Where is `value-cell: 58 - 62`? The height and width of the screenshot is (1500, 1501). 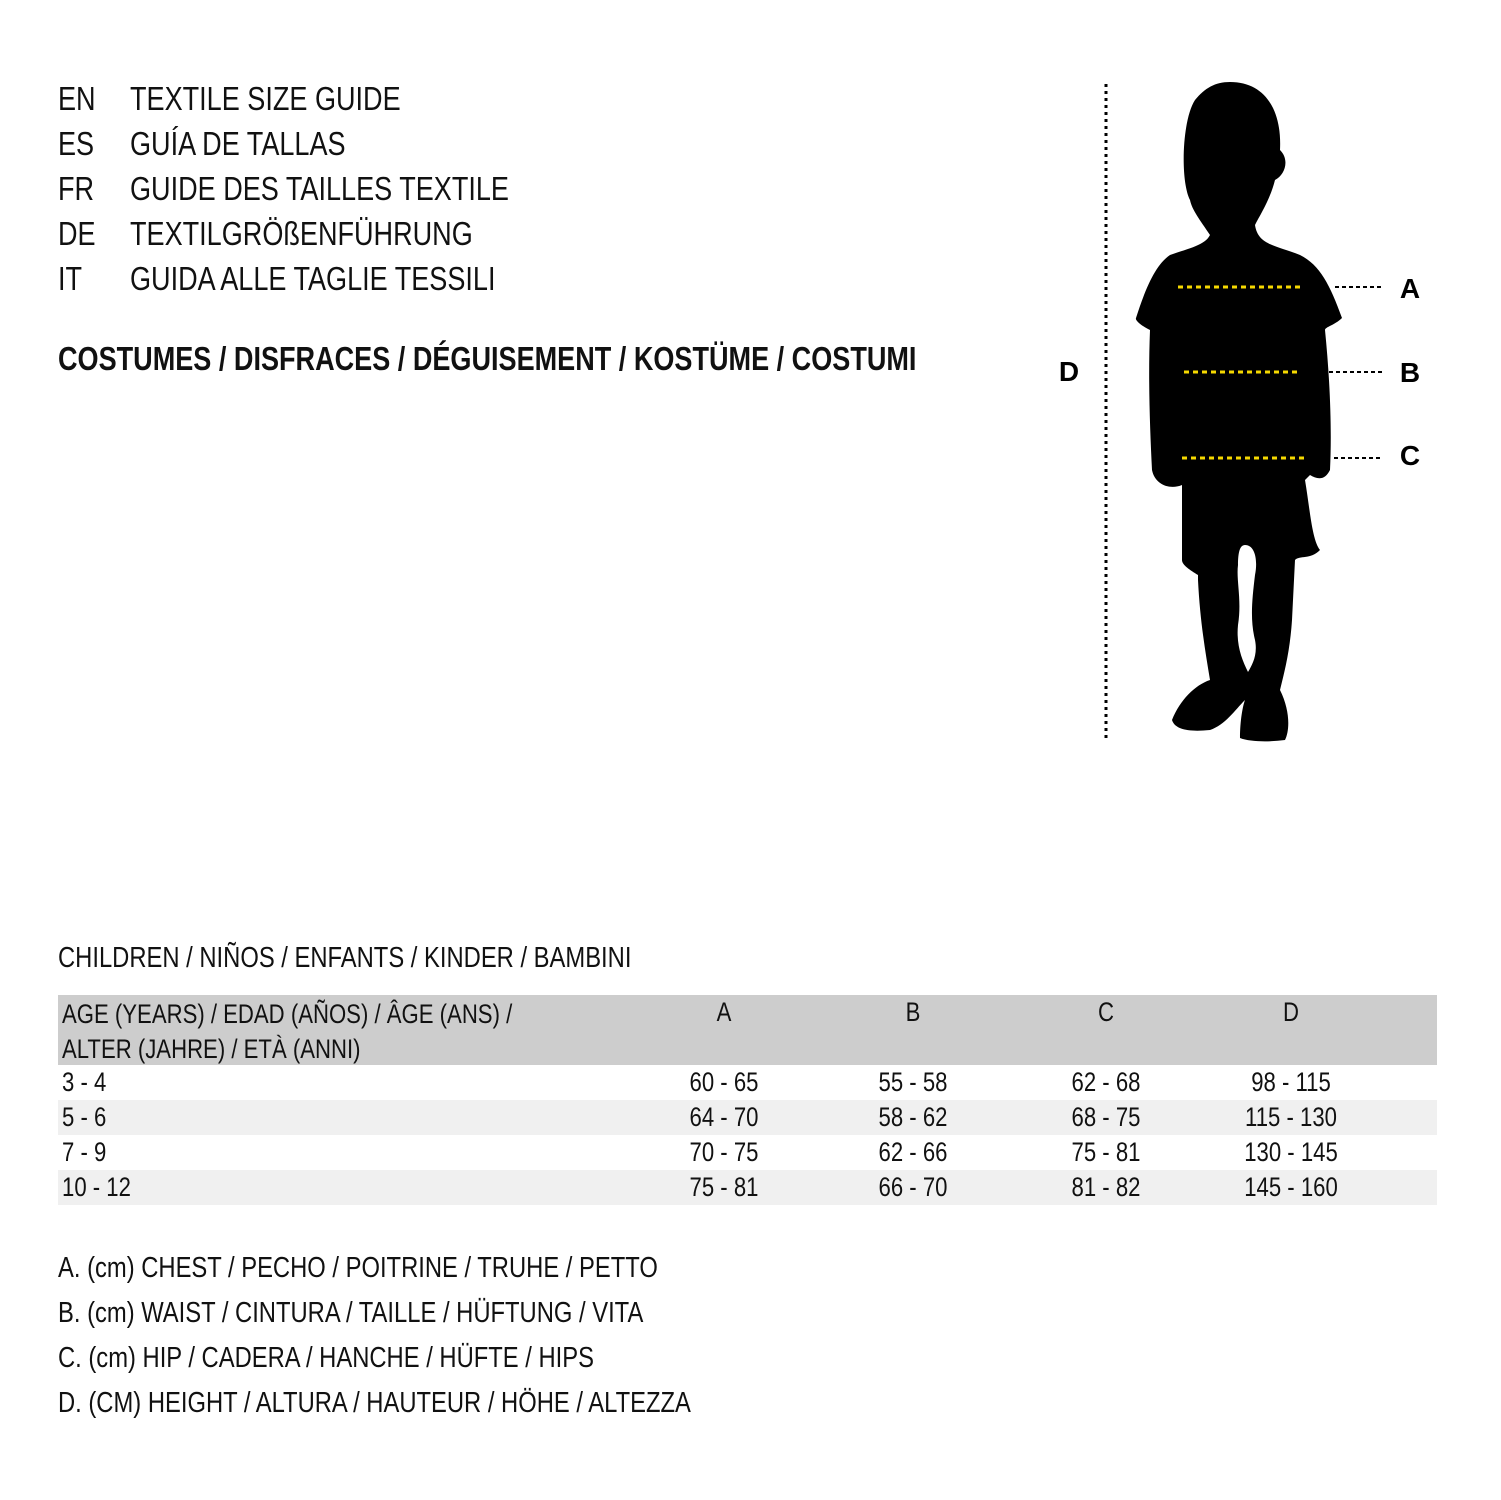 value-cell: 58 - 62 is located at coordinates (913, 1117).